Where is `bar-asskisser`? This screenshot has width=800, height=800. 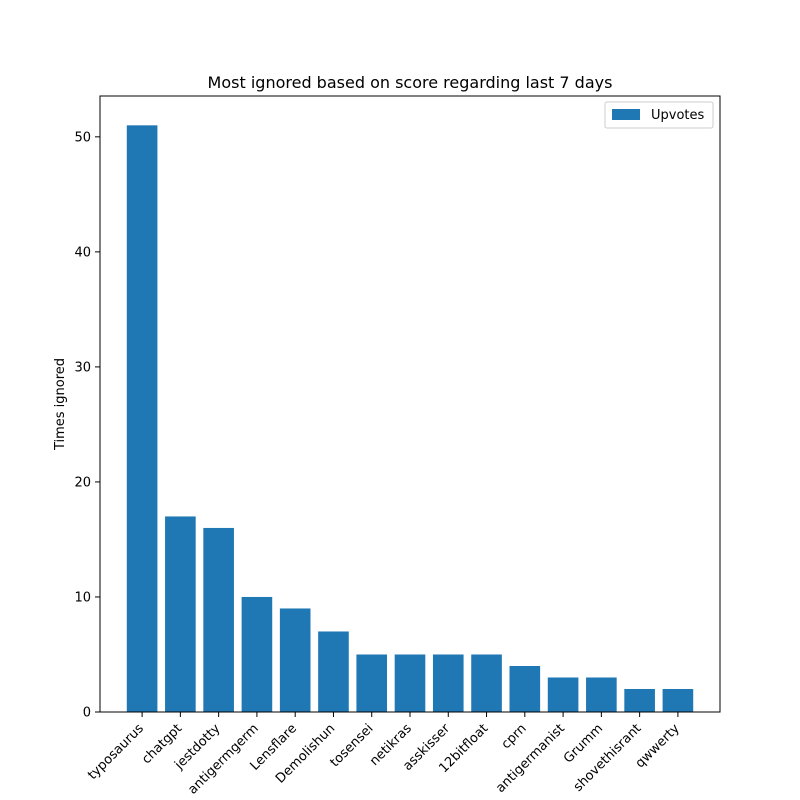 bar-asskisser is located at coordinates (448, 683).